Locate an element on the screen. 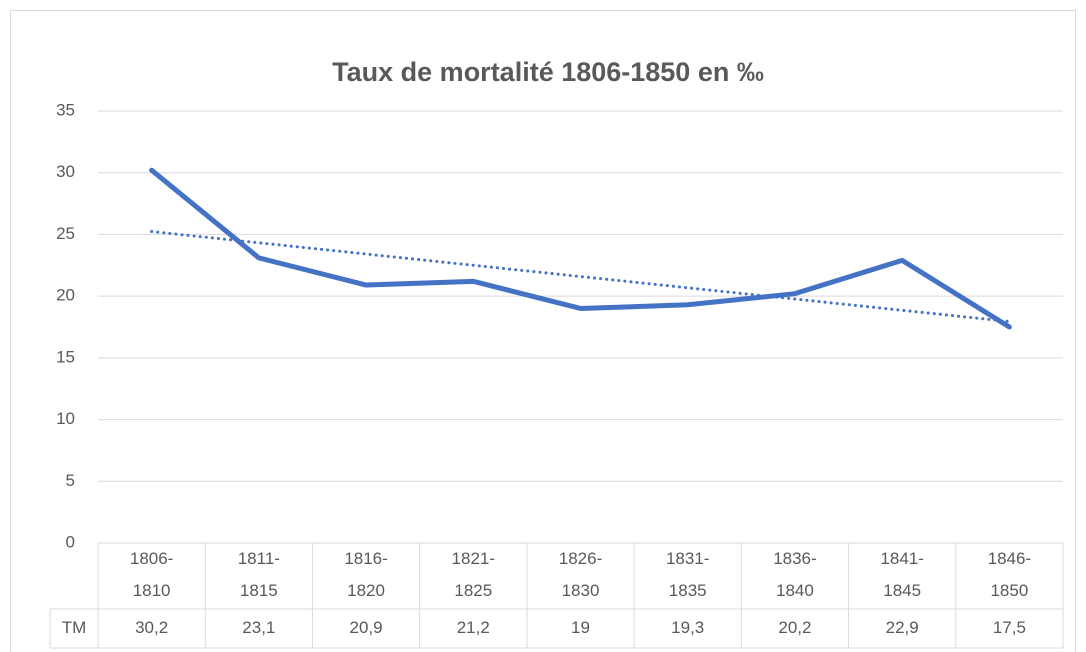  x-tick-label: 1836-1840 is located at coordinates (794, 574).